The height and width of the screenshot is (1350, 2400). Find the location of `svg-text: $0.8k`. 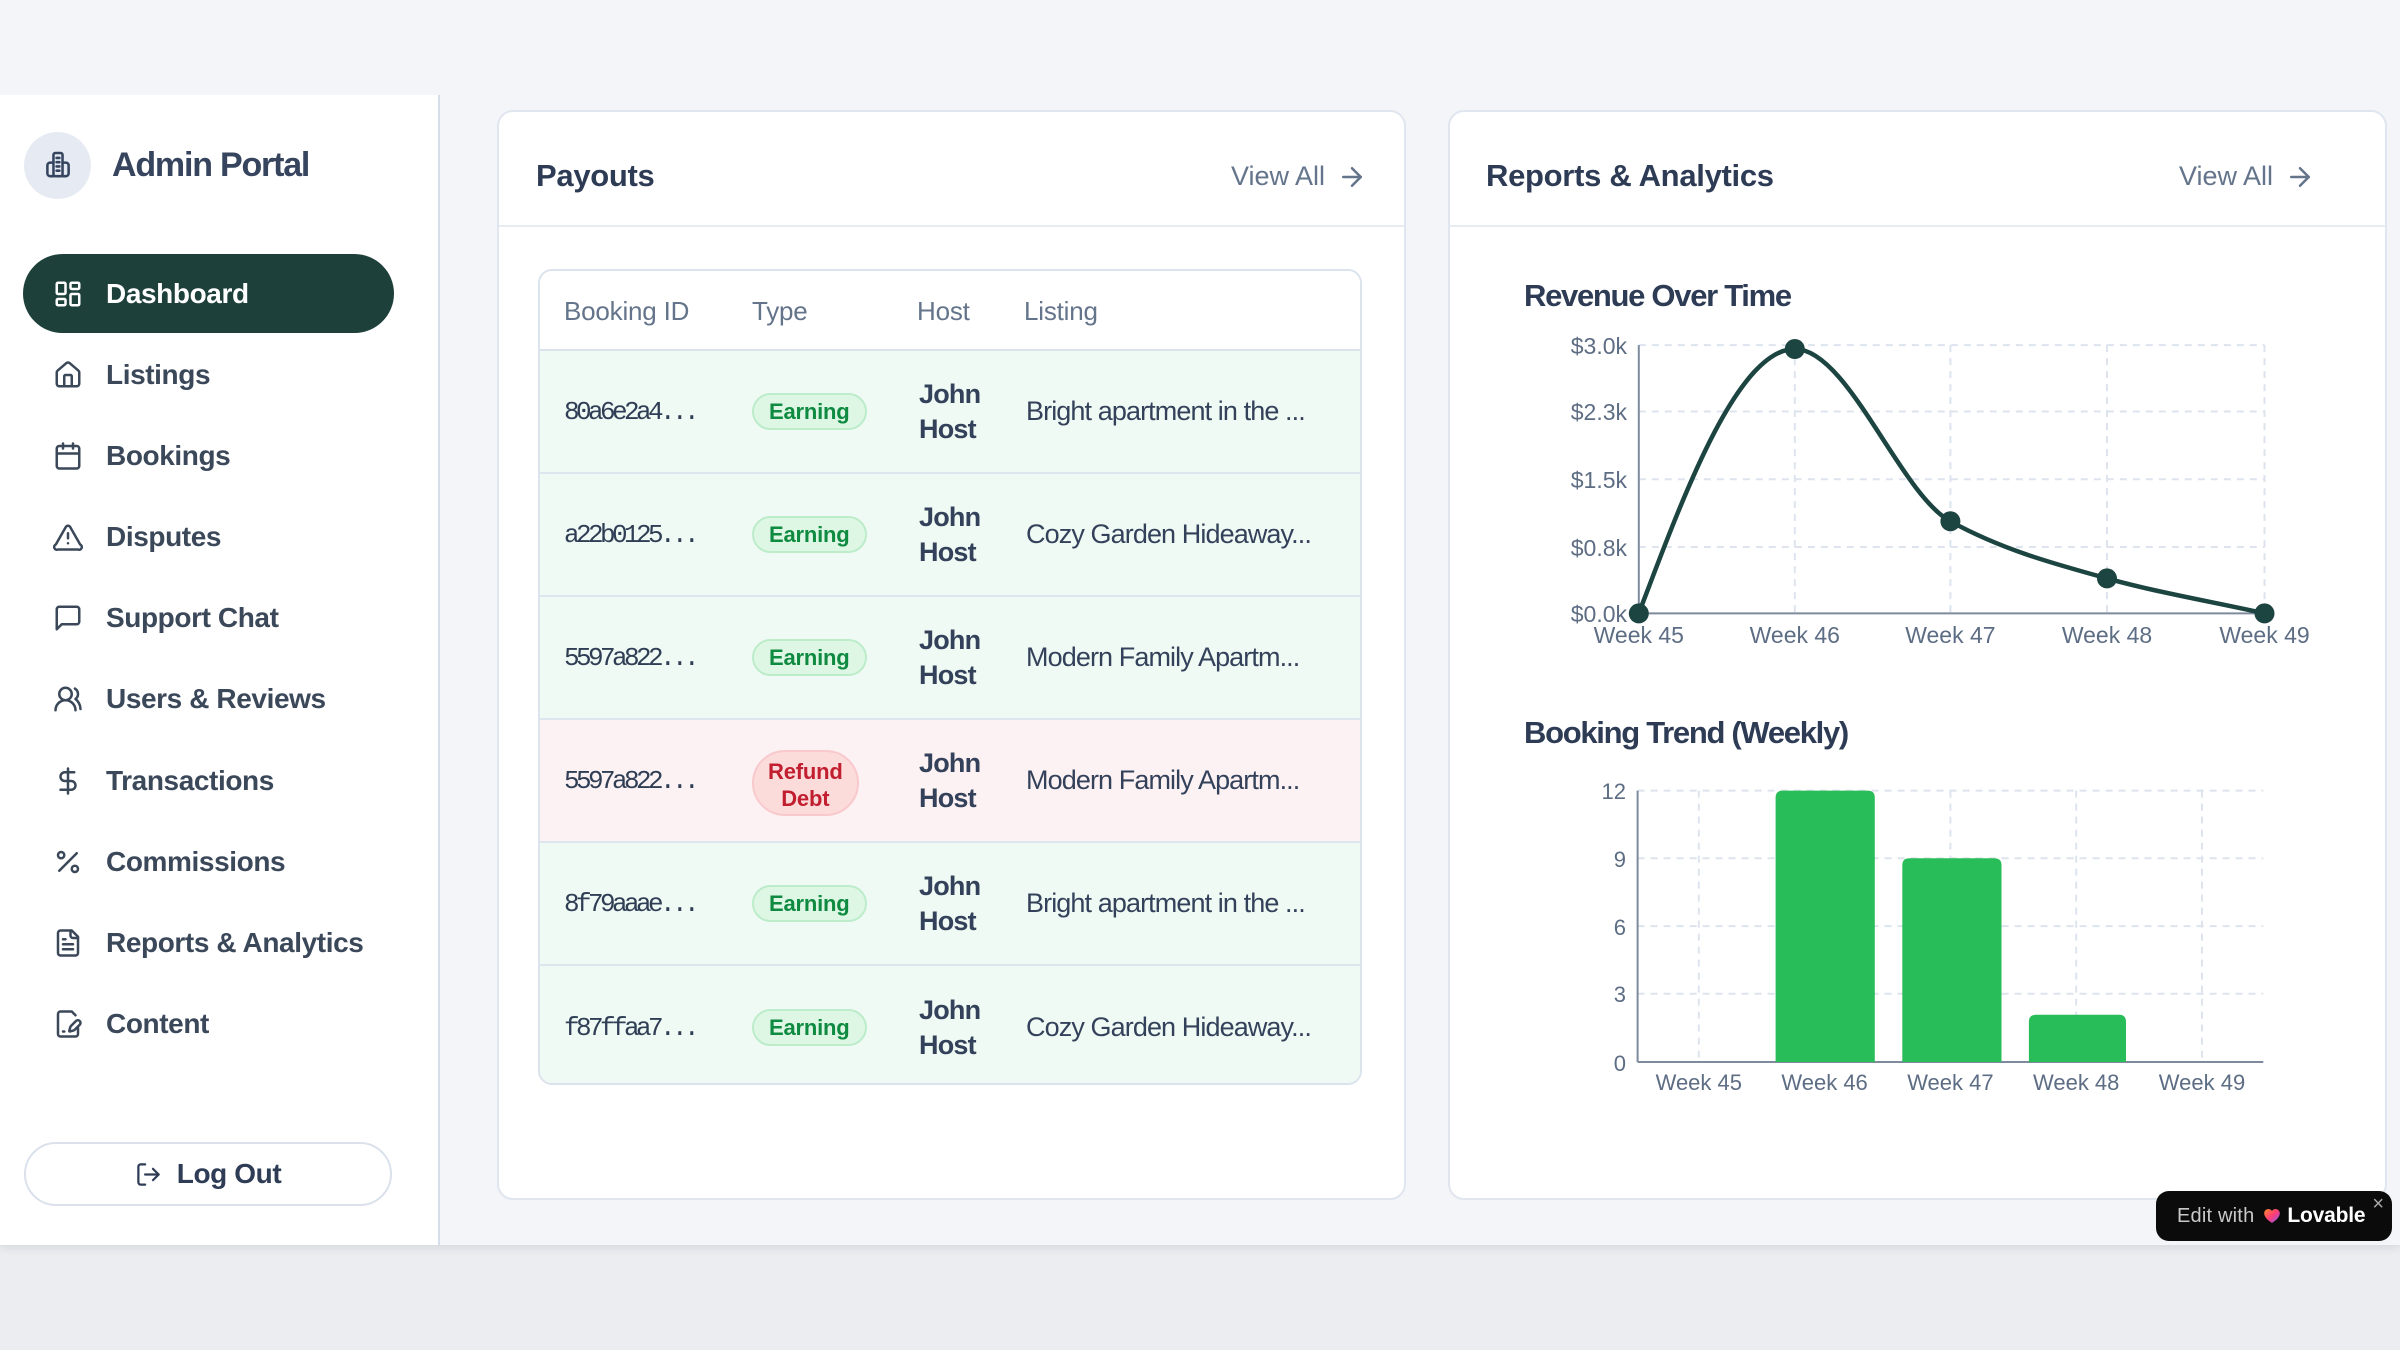

svg-text: $0.8k is located at coordinates (1599, 548).